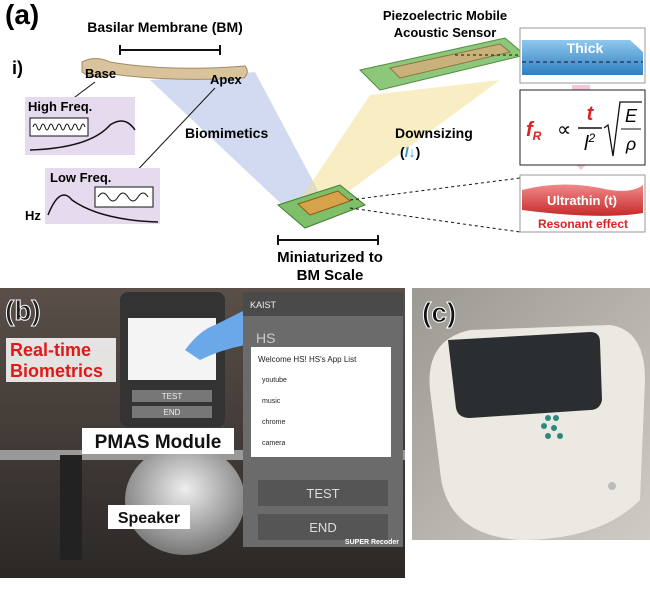 This screenshot has height=590, width=650. I want to click on resonant-label: Resonant effect, so click(583, 224).